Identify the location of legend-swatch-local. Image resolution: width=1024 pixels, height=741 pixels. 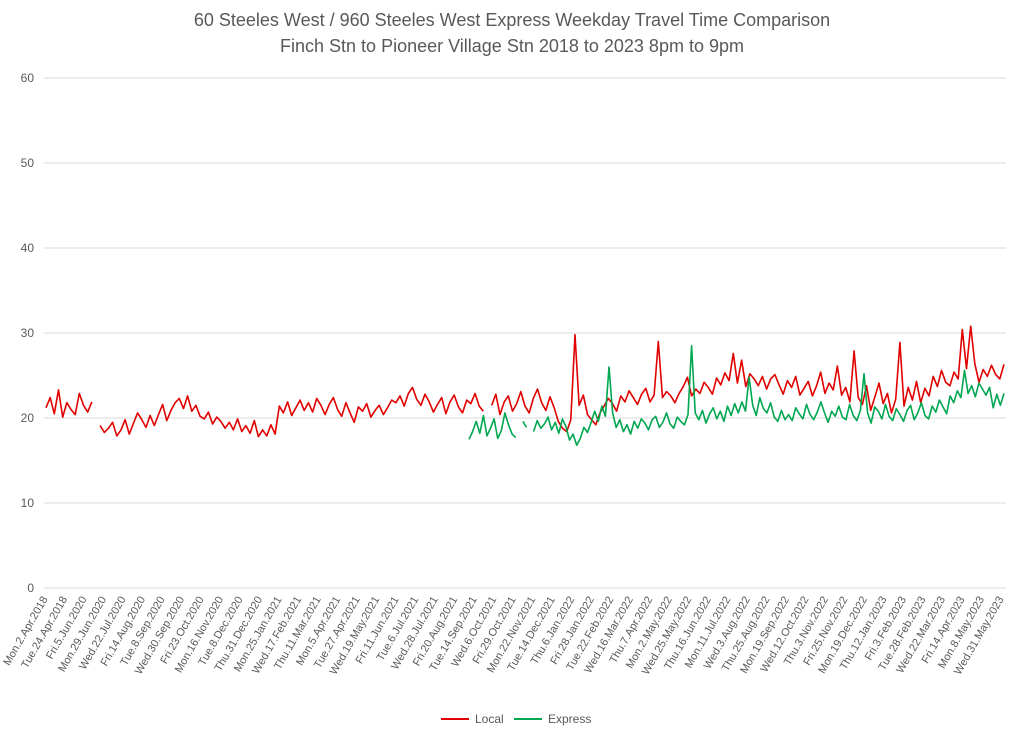
(455, 719).